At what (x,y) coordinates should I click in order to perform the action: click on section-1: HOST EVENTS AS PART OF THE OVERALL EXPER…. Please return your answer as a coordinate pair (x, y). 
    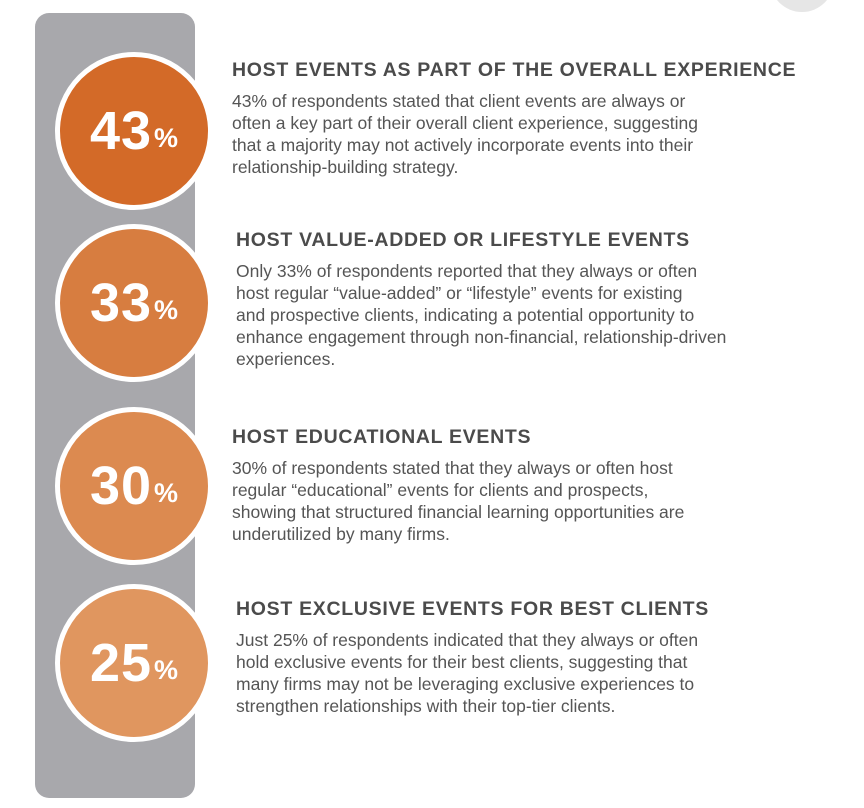
    Looking at the image, I should click on (514, 118).